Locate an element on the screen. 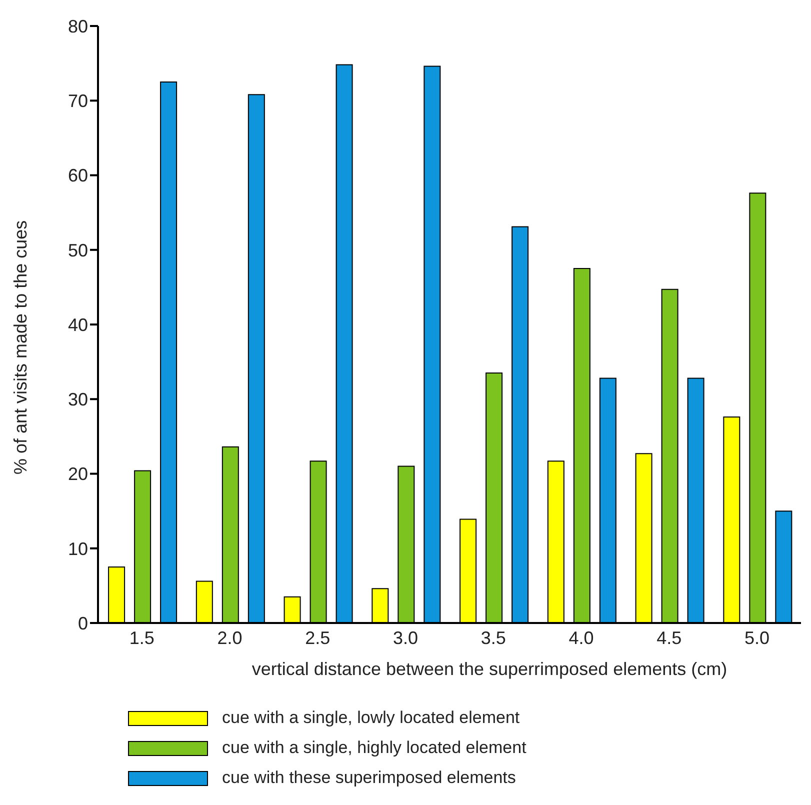 The image size is (811, 805). legend-label: cue with a single, highly located element is located at coordinates (374, 748).